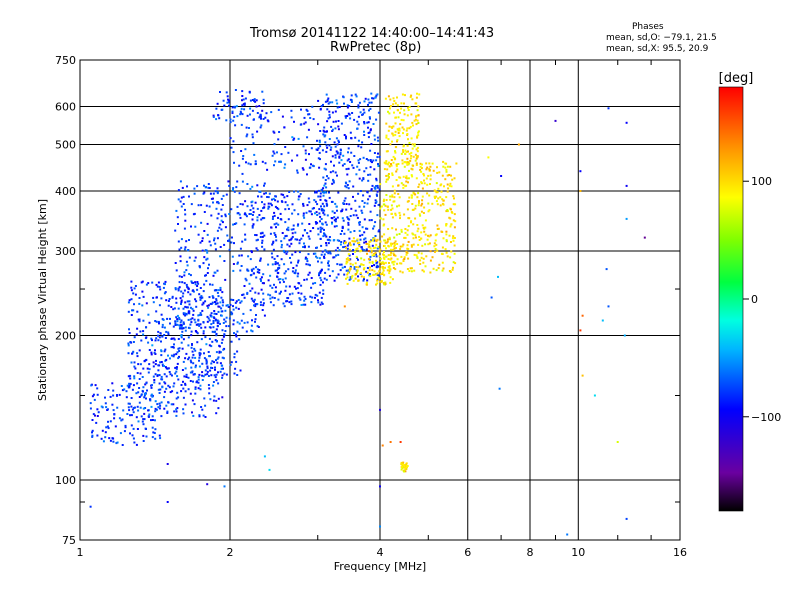 Image resolution: width=800 pixels, height=600 pixels. Describe the element at coordinates (467, 552) in the screenshot. I see `x-tick-label: 6` at that location.